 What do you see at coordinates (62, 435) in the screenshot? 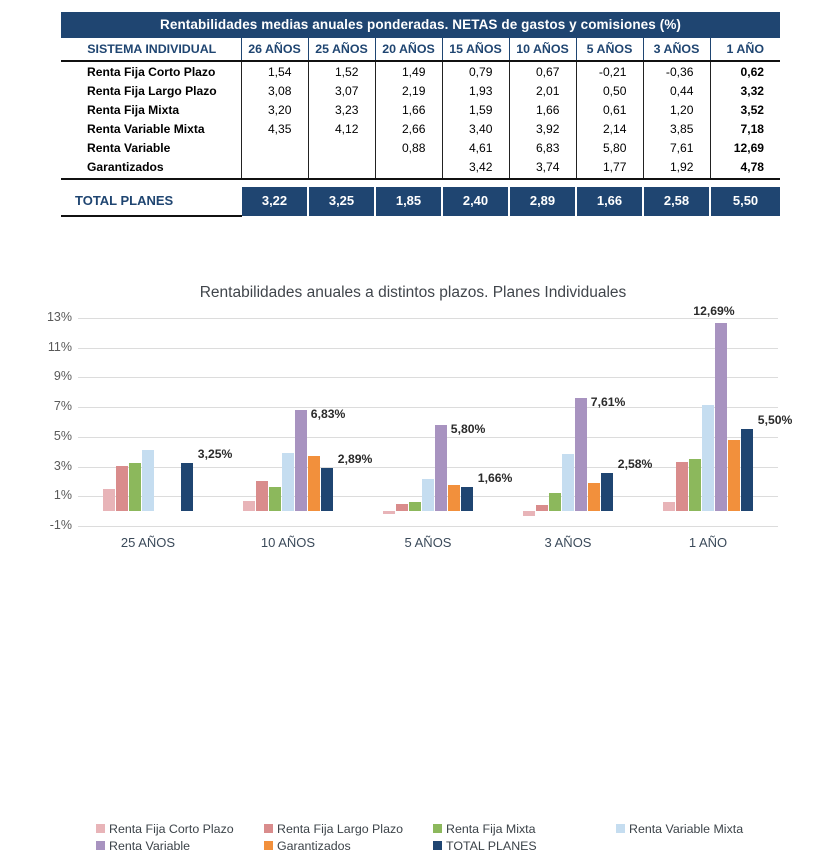
I see `y-axis-tick: 5%` at bounding box center [62, 435].